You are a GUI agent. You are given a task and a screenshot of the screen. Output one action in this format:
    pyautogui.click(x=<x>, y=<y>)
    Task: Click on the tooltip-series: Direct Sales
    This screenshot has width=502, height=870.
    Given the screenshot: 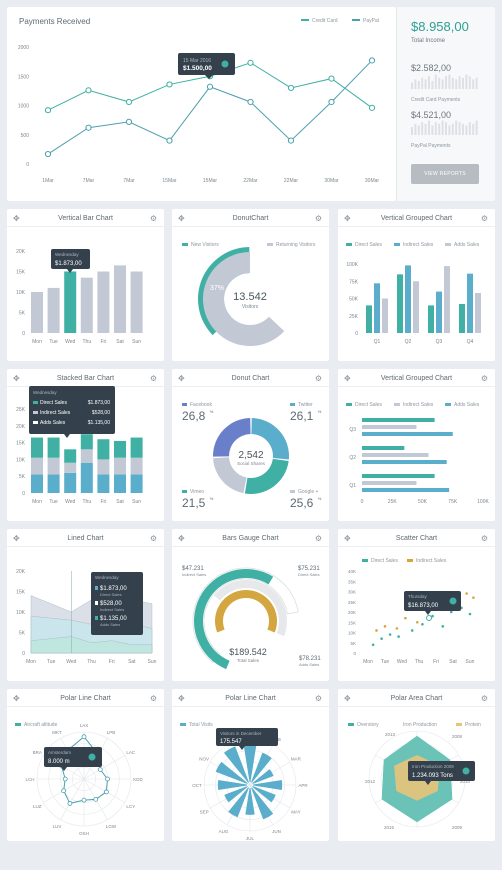 What is the action you would take?
    pyautogui.click(x=53, y=403)
    